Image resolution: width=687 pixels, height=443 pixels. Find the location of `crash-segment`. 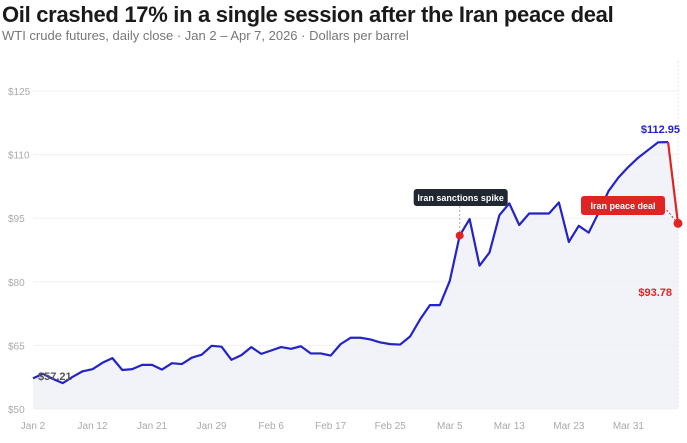

crash-segment is located at coordinates (673, 182).